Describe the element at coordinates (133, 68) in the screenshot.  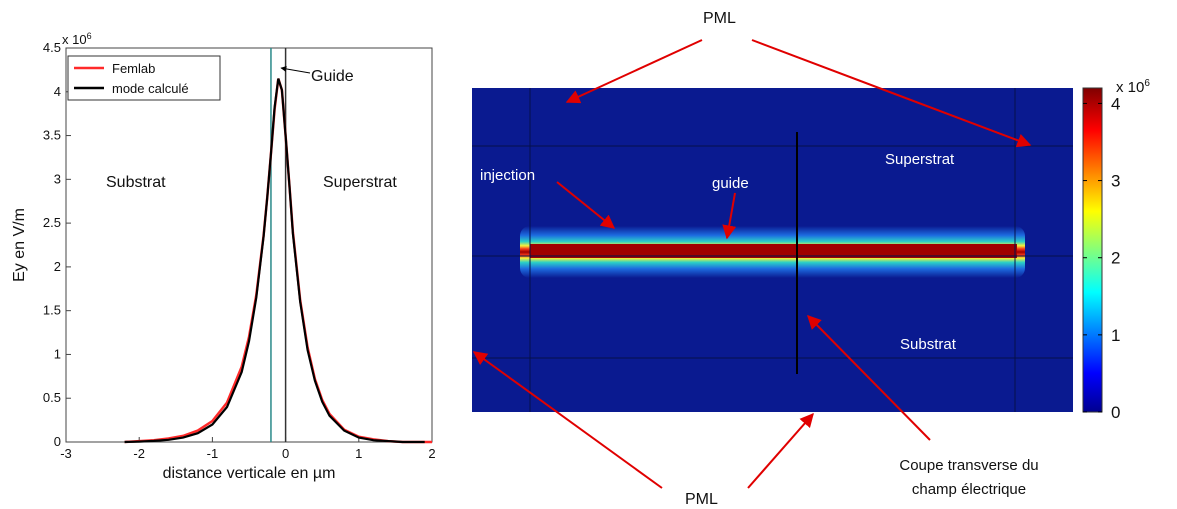
I see `legend-femlab-label: Femlab` at that location.